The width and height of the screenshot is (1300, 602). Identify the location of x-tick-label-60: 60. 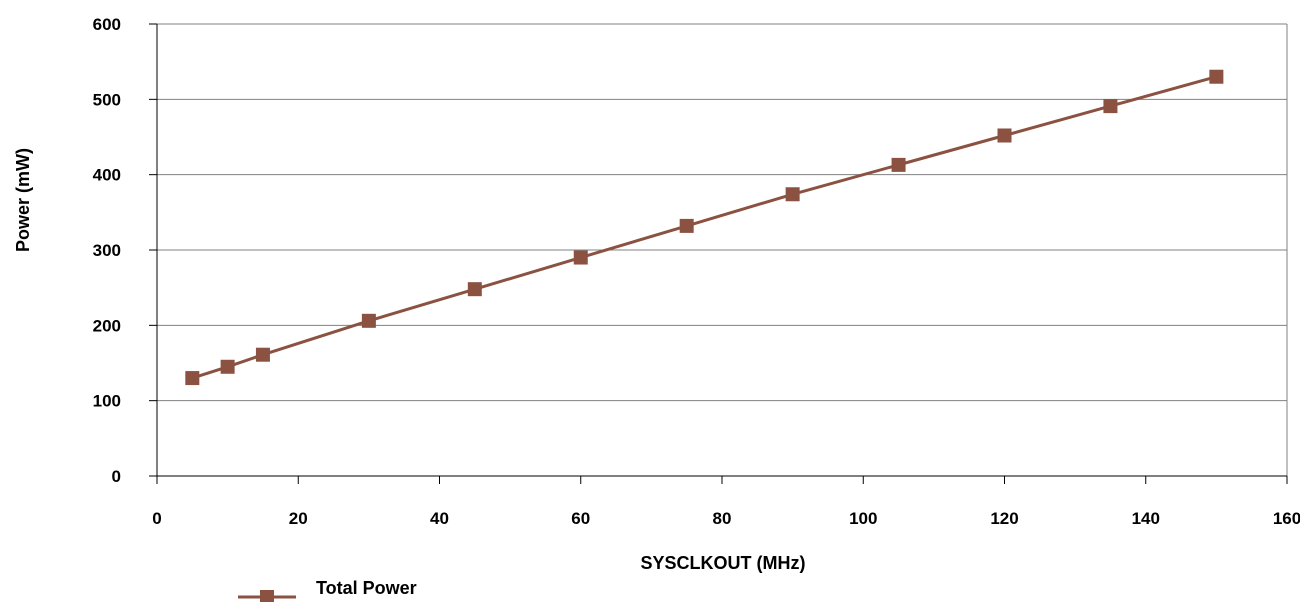
(580, 518).